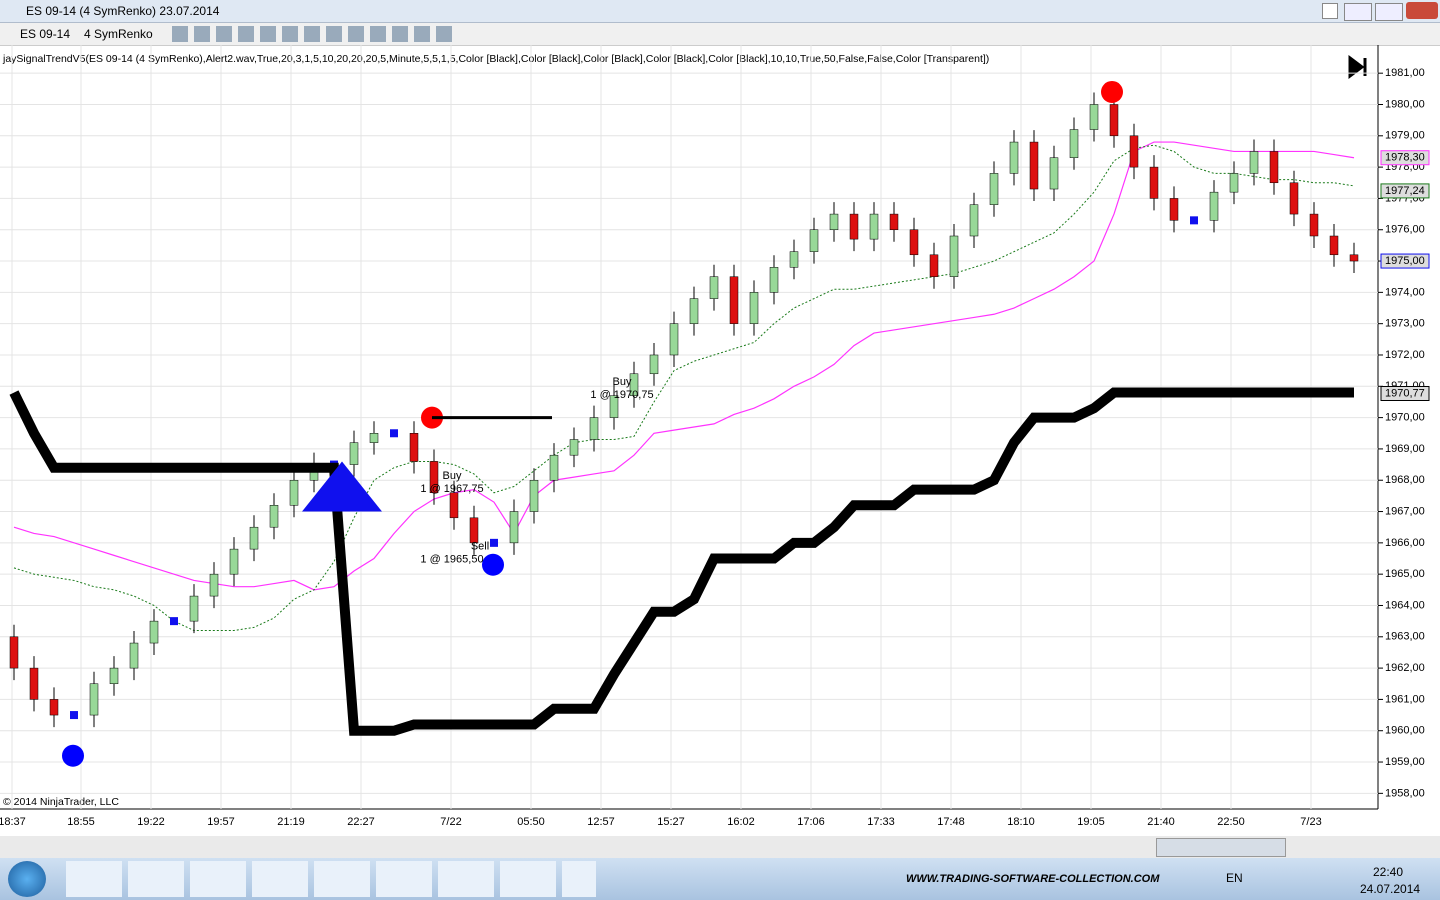 The height and width of the screenshot is (900, 1440). What do you see at coordinates (621, 395) in the screenshot?
I see `trade-text: 1 @ 1970,75` at bounding box center [621, 395].